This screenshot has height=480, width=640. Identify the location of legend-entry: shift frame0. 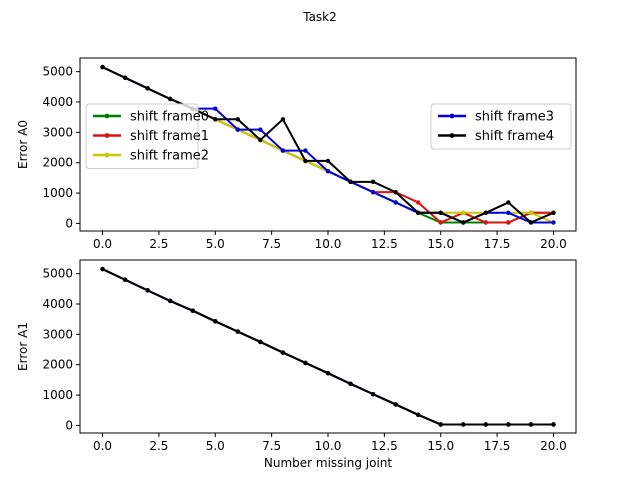
(151, 117).